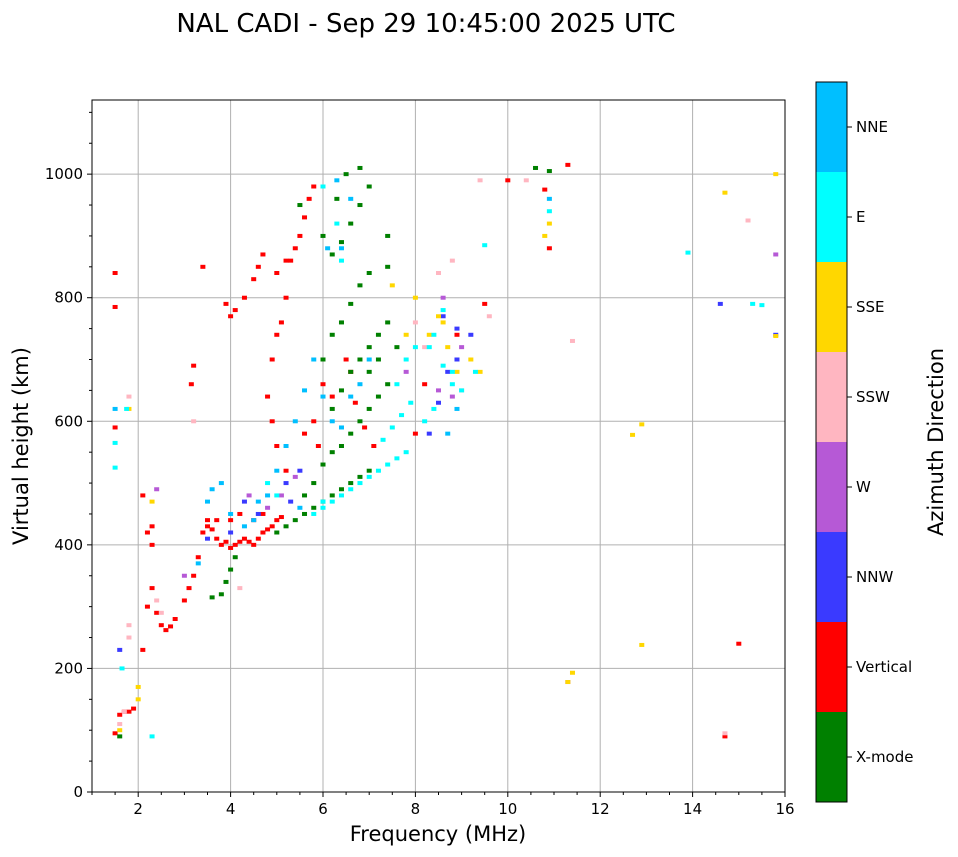  What do you see at coordinates (21, 446) in the screenshot?
I see `y-axis-label: Virtual height (km)` at bounding box center [21, 446].